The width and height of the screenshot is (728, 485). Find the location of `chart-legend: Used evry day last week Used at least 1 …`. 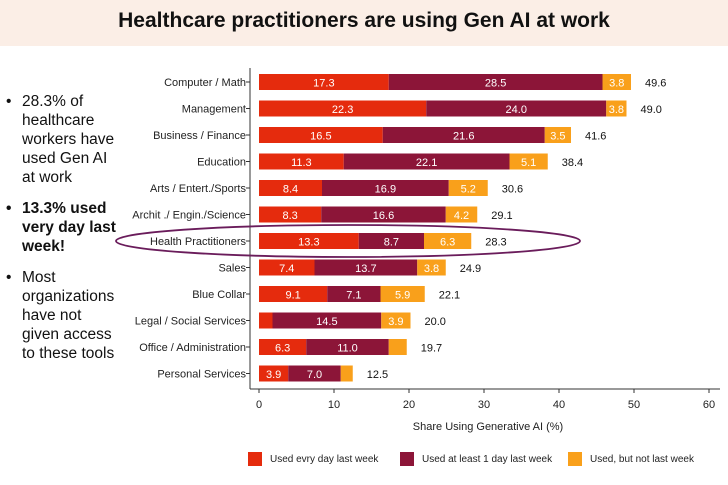

chart-legend: Used evry day last week Used at least 1 … is located at coordinates (364, 462).